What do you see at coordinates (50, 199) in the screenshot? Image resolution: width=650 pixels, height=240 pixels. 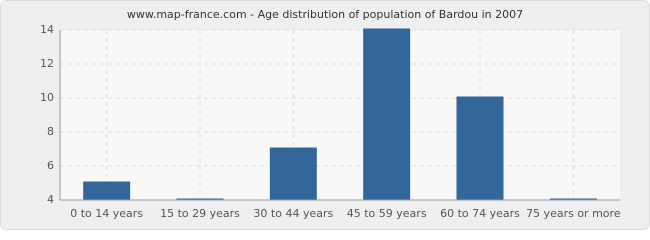 I see `y-tick-label: 4` at bounding box center [50, 199].